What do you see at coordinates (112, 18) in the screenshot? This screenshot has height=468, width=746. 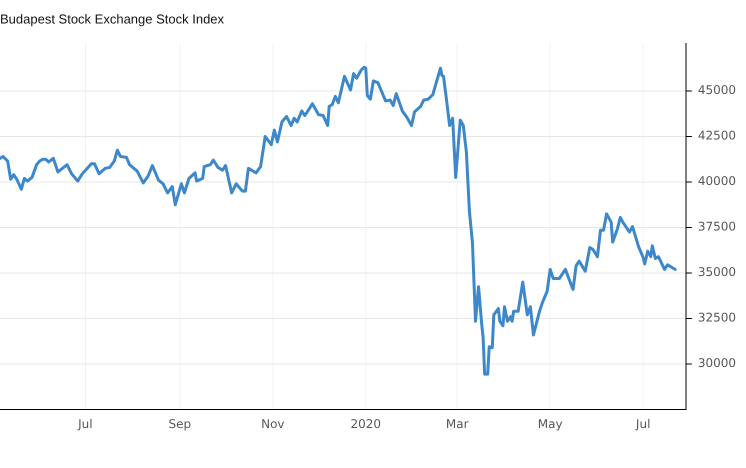 I see `chart-title: Budapest Stock Exchange Stock Index` at bounding box center [112, 18].